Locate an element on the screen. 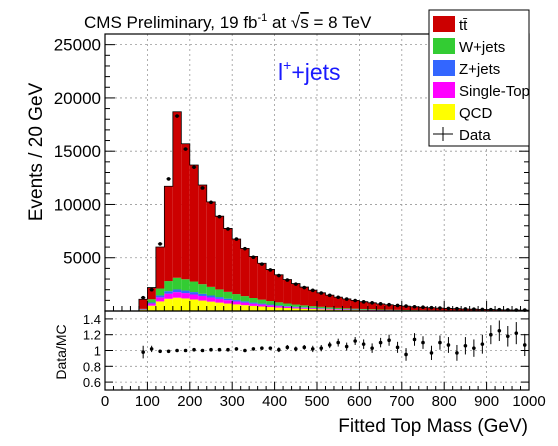 The image size is (558, 446). legend-label: Data is located at coordinates (475, 135).